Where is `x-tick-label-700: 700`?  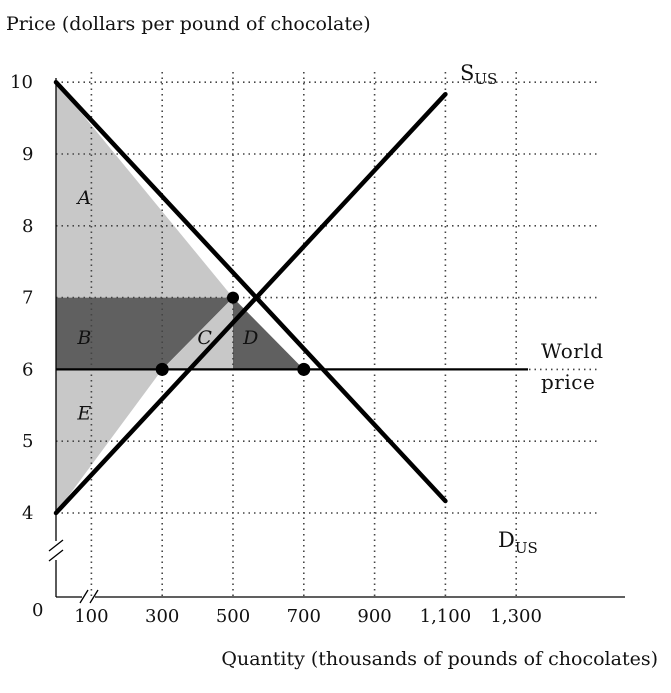
x-tick-label-700: 700 is located at coordinates (304, 616).